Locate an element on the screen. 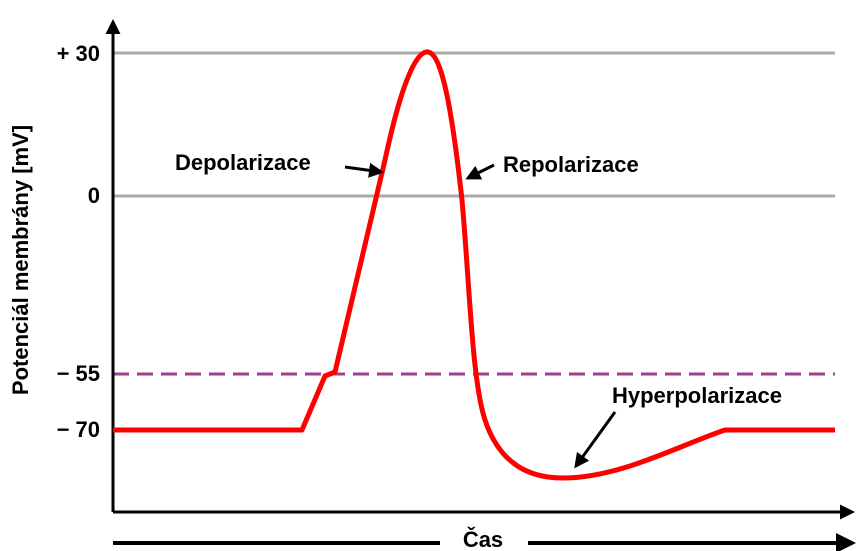  annotation: Depolarizace is located at coordinates (243, 162).